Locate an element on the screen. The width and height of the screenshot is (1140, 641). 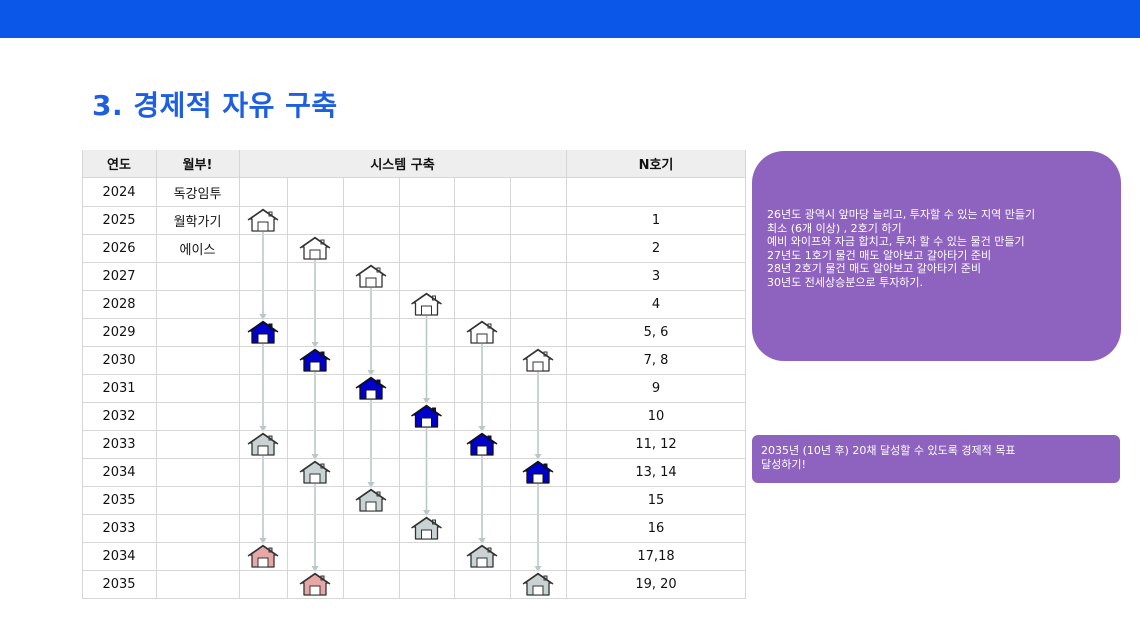
n-units-cell: 2 is located at coordinates (656, 248).